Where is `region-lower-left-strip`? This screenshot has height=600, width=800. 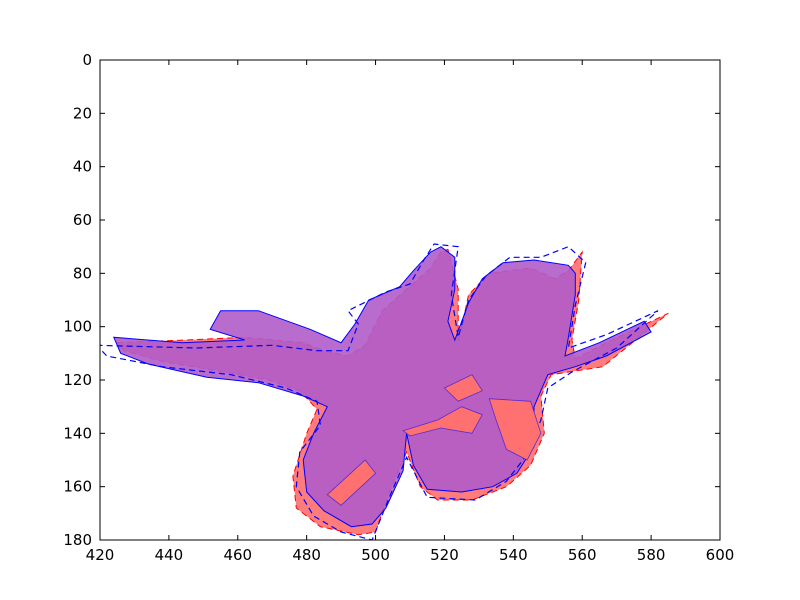 region-lower-left-strip is located at coordinates (351, 482).